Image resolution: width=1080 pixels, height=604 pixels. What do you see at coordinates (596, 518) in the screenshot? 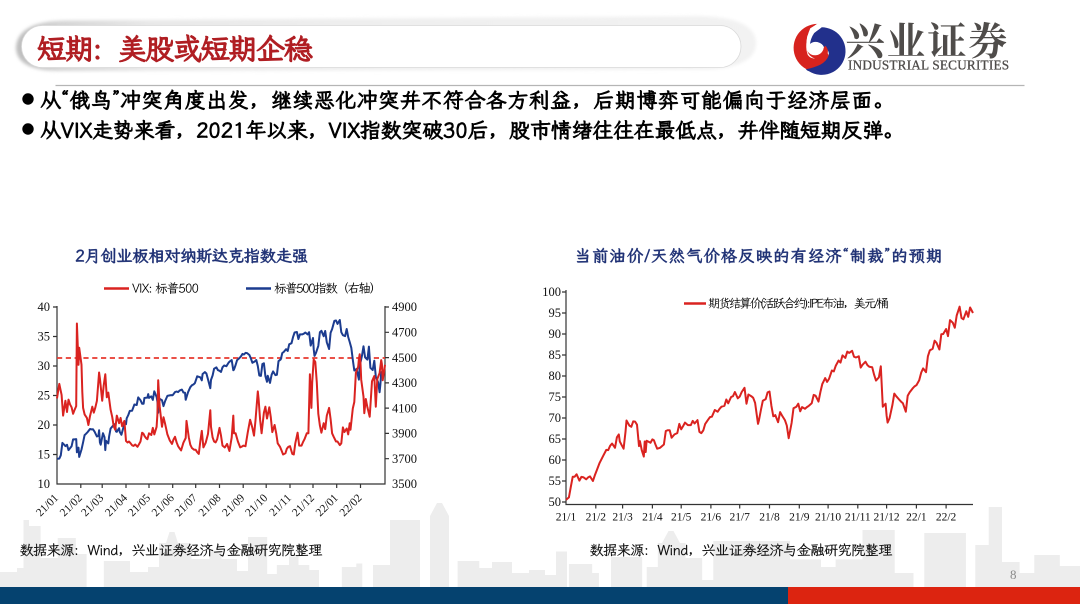
I see `svg-text: 21/2` at bounding box center [596, 518].